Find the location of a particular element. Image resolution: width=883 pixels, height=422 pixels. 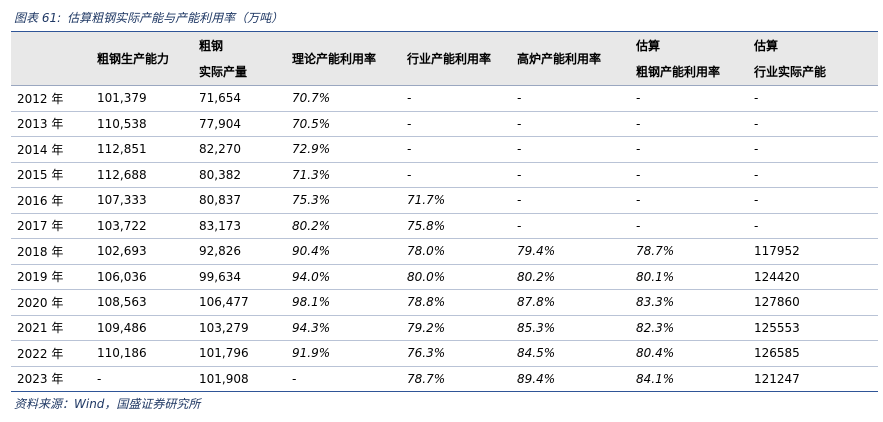

header-year is located at coordinates (51, 58).